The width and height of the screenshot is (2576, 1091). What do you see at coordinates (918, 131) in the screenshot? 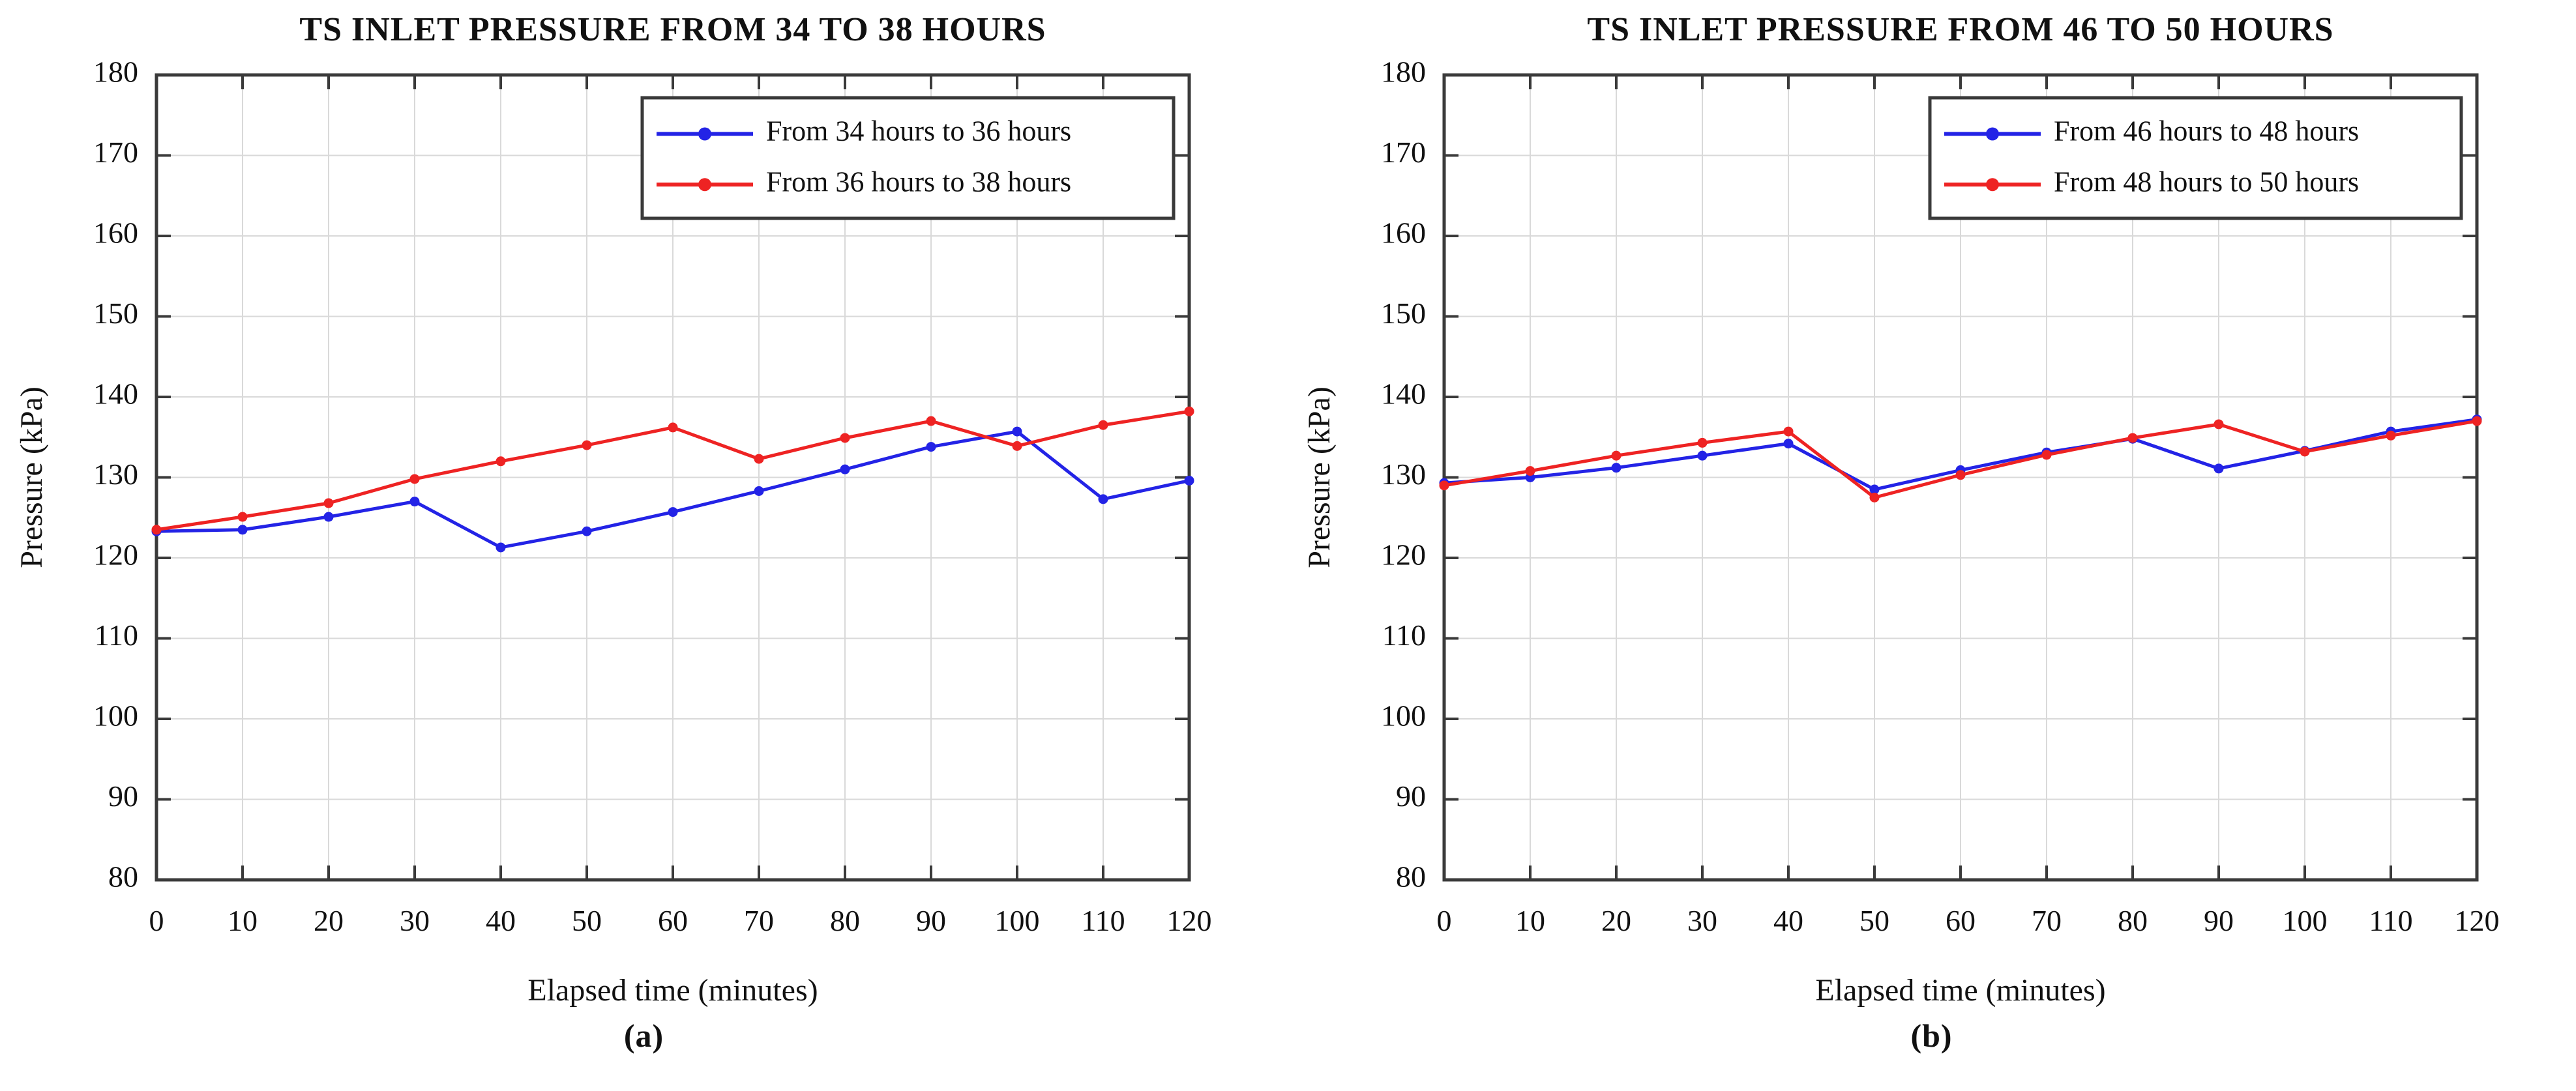
I see `legend-label: From 34 hours to 36 hours` at bounding box center [918, 131].